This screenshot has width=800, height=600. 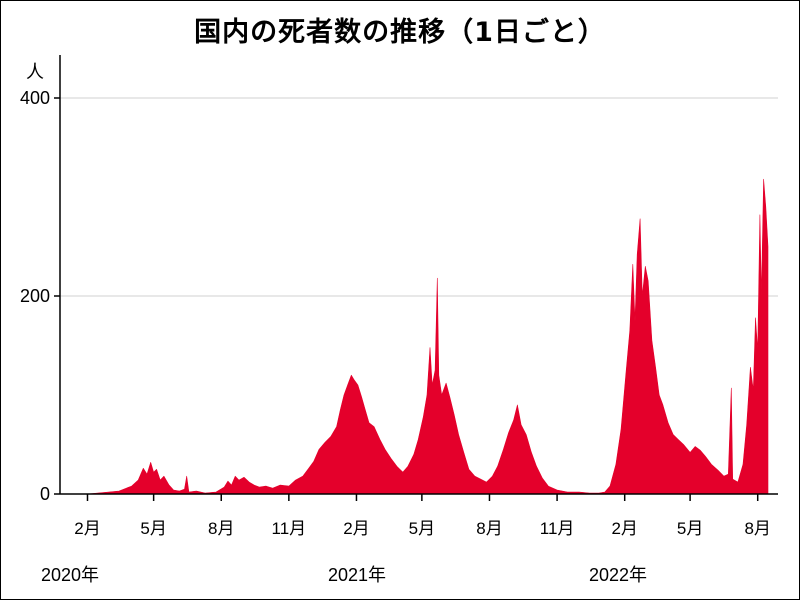 I want to click on y-tick-label-400: 400, so click(x=35, y=98).